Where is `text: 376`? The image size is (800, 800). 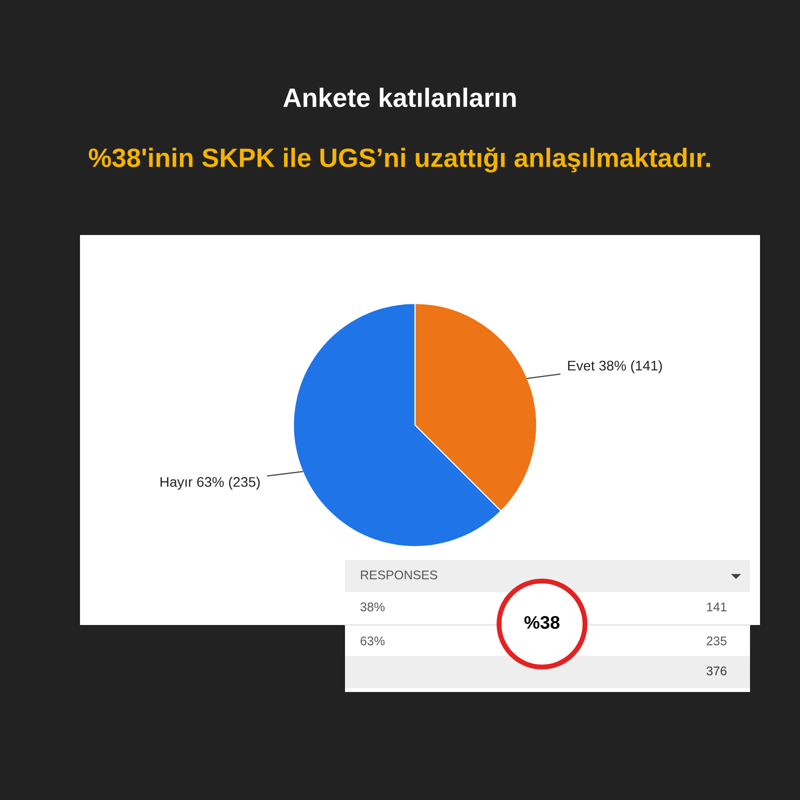
text: 376 is located at coordinates (716, 671).